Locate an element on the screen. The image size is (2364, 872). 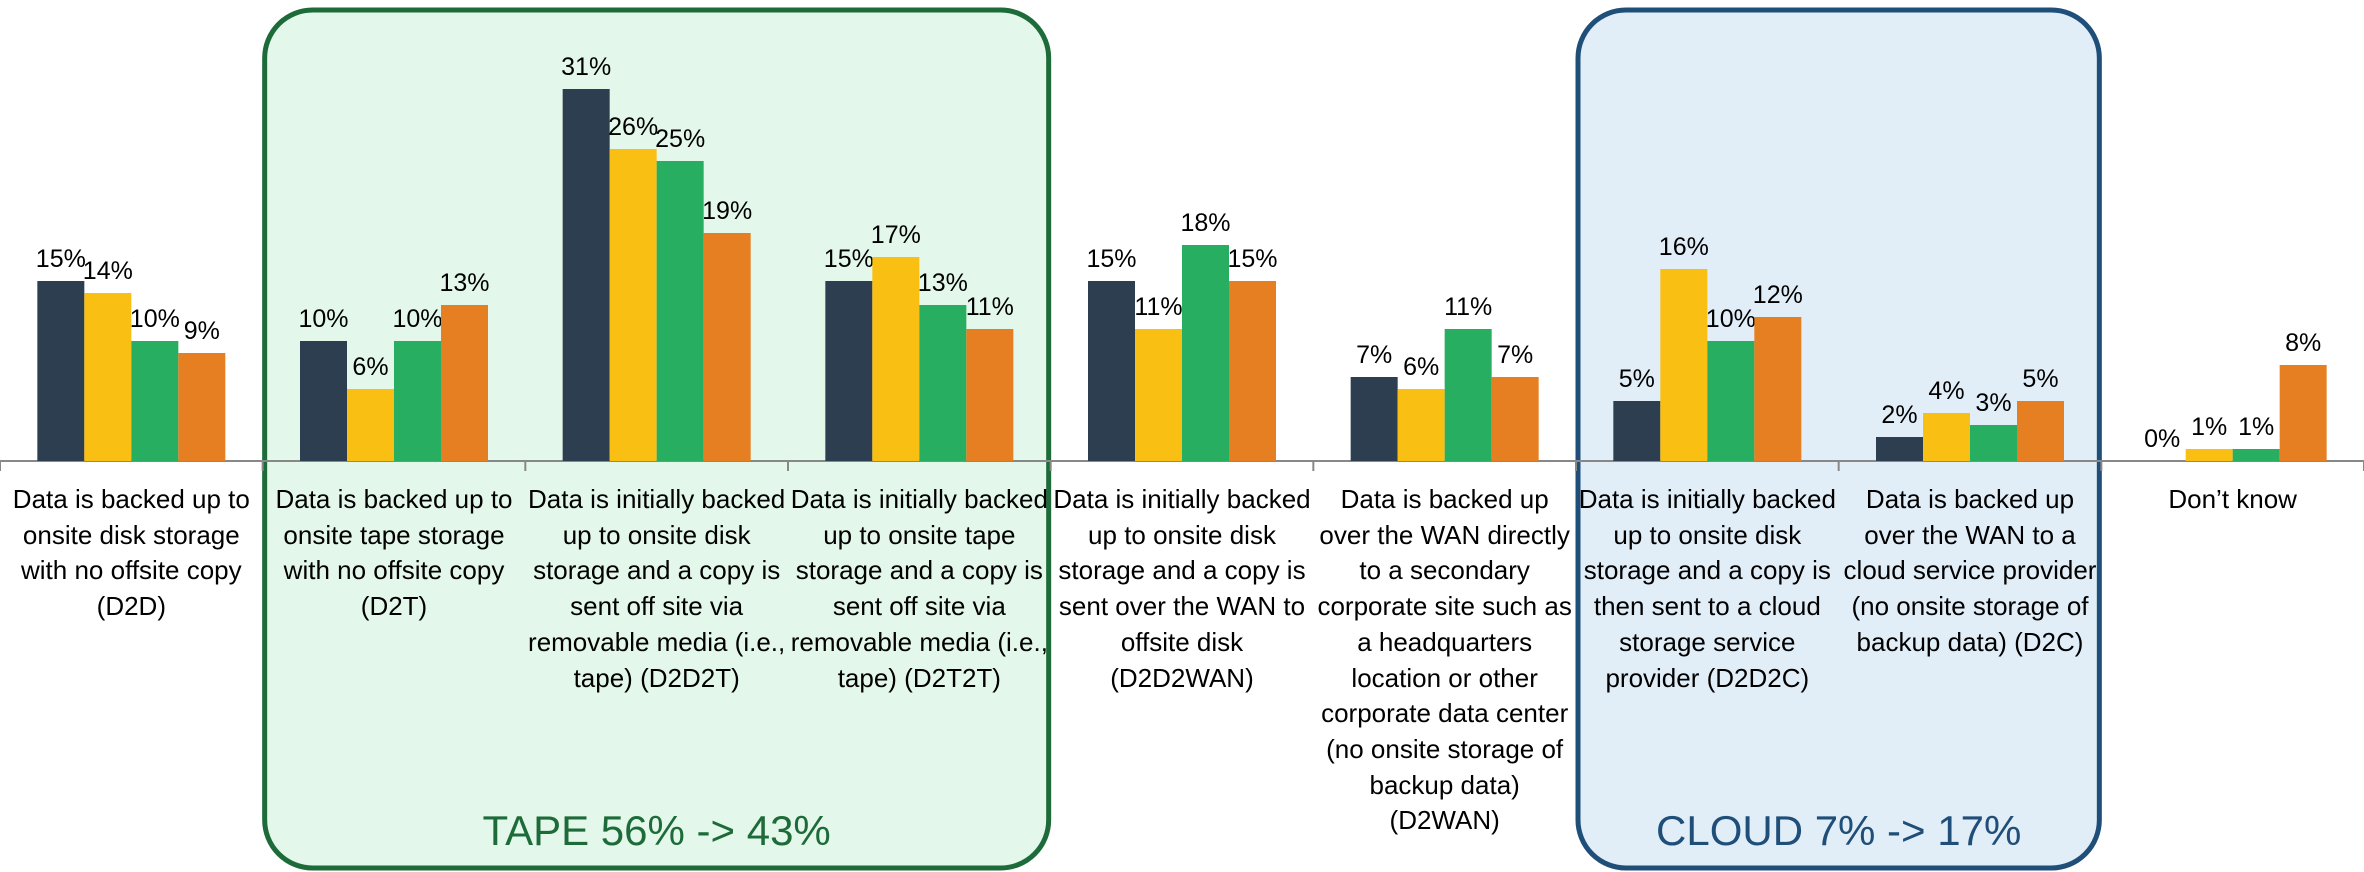
value-label: 26% is located at coordinates (633, 127).